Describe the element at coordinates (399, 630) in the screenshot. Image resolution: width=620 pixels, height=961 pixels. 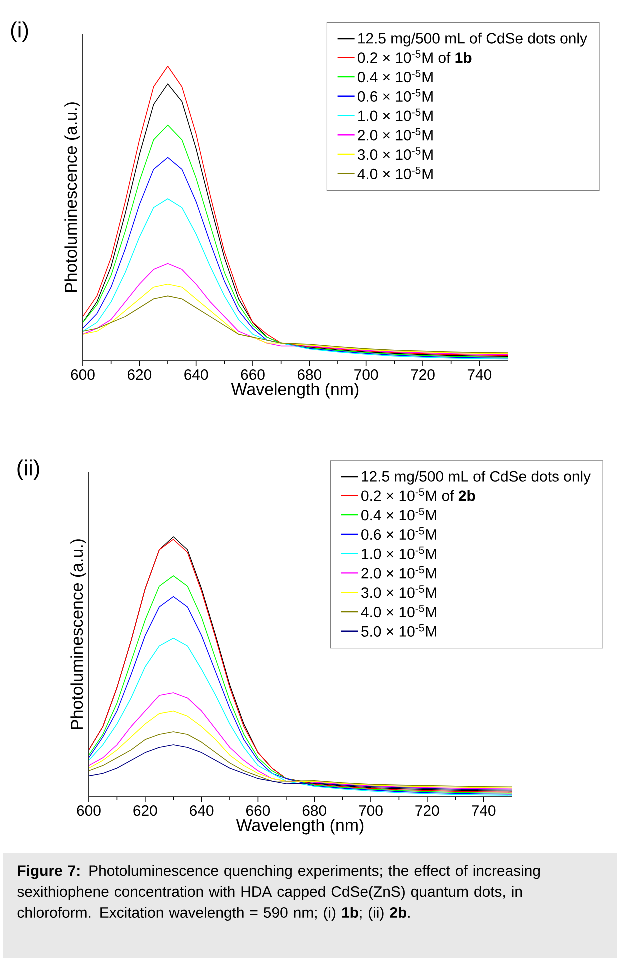
I see `legend-label: 5.0 × 10$^{-5}$M` at that location.